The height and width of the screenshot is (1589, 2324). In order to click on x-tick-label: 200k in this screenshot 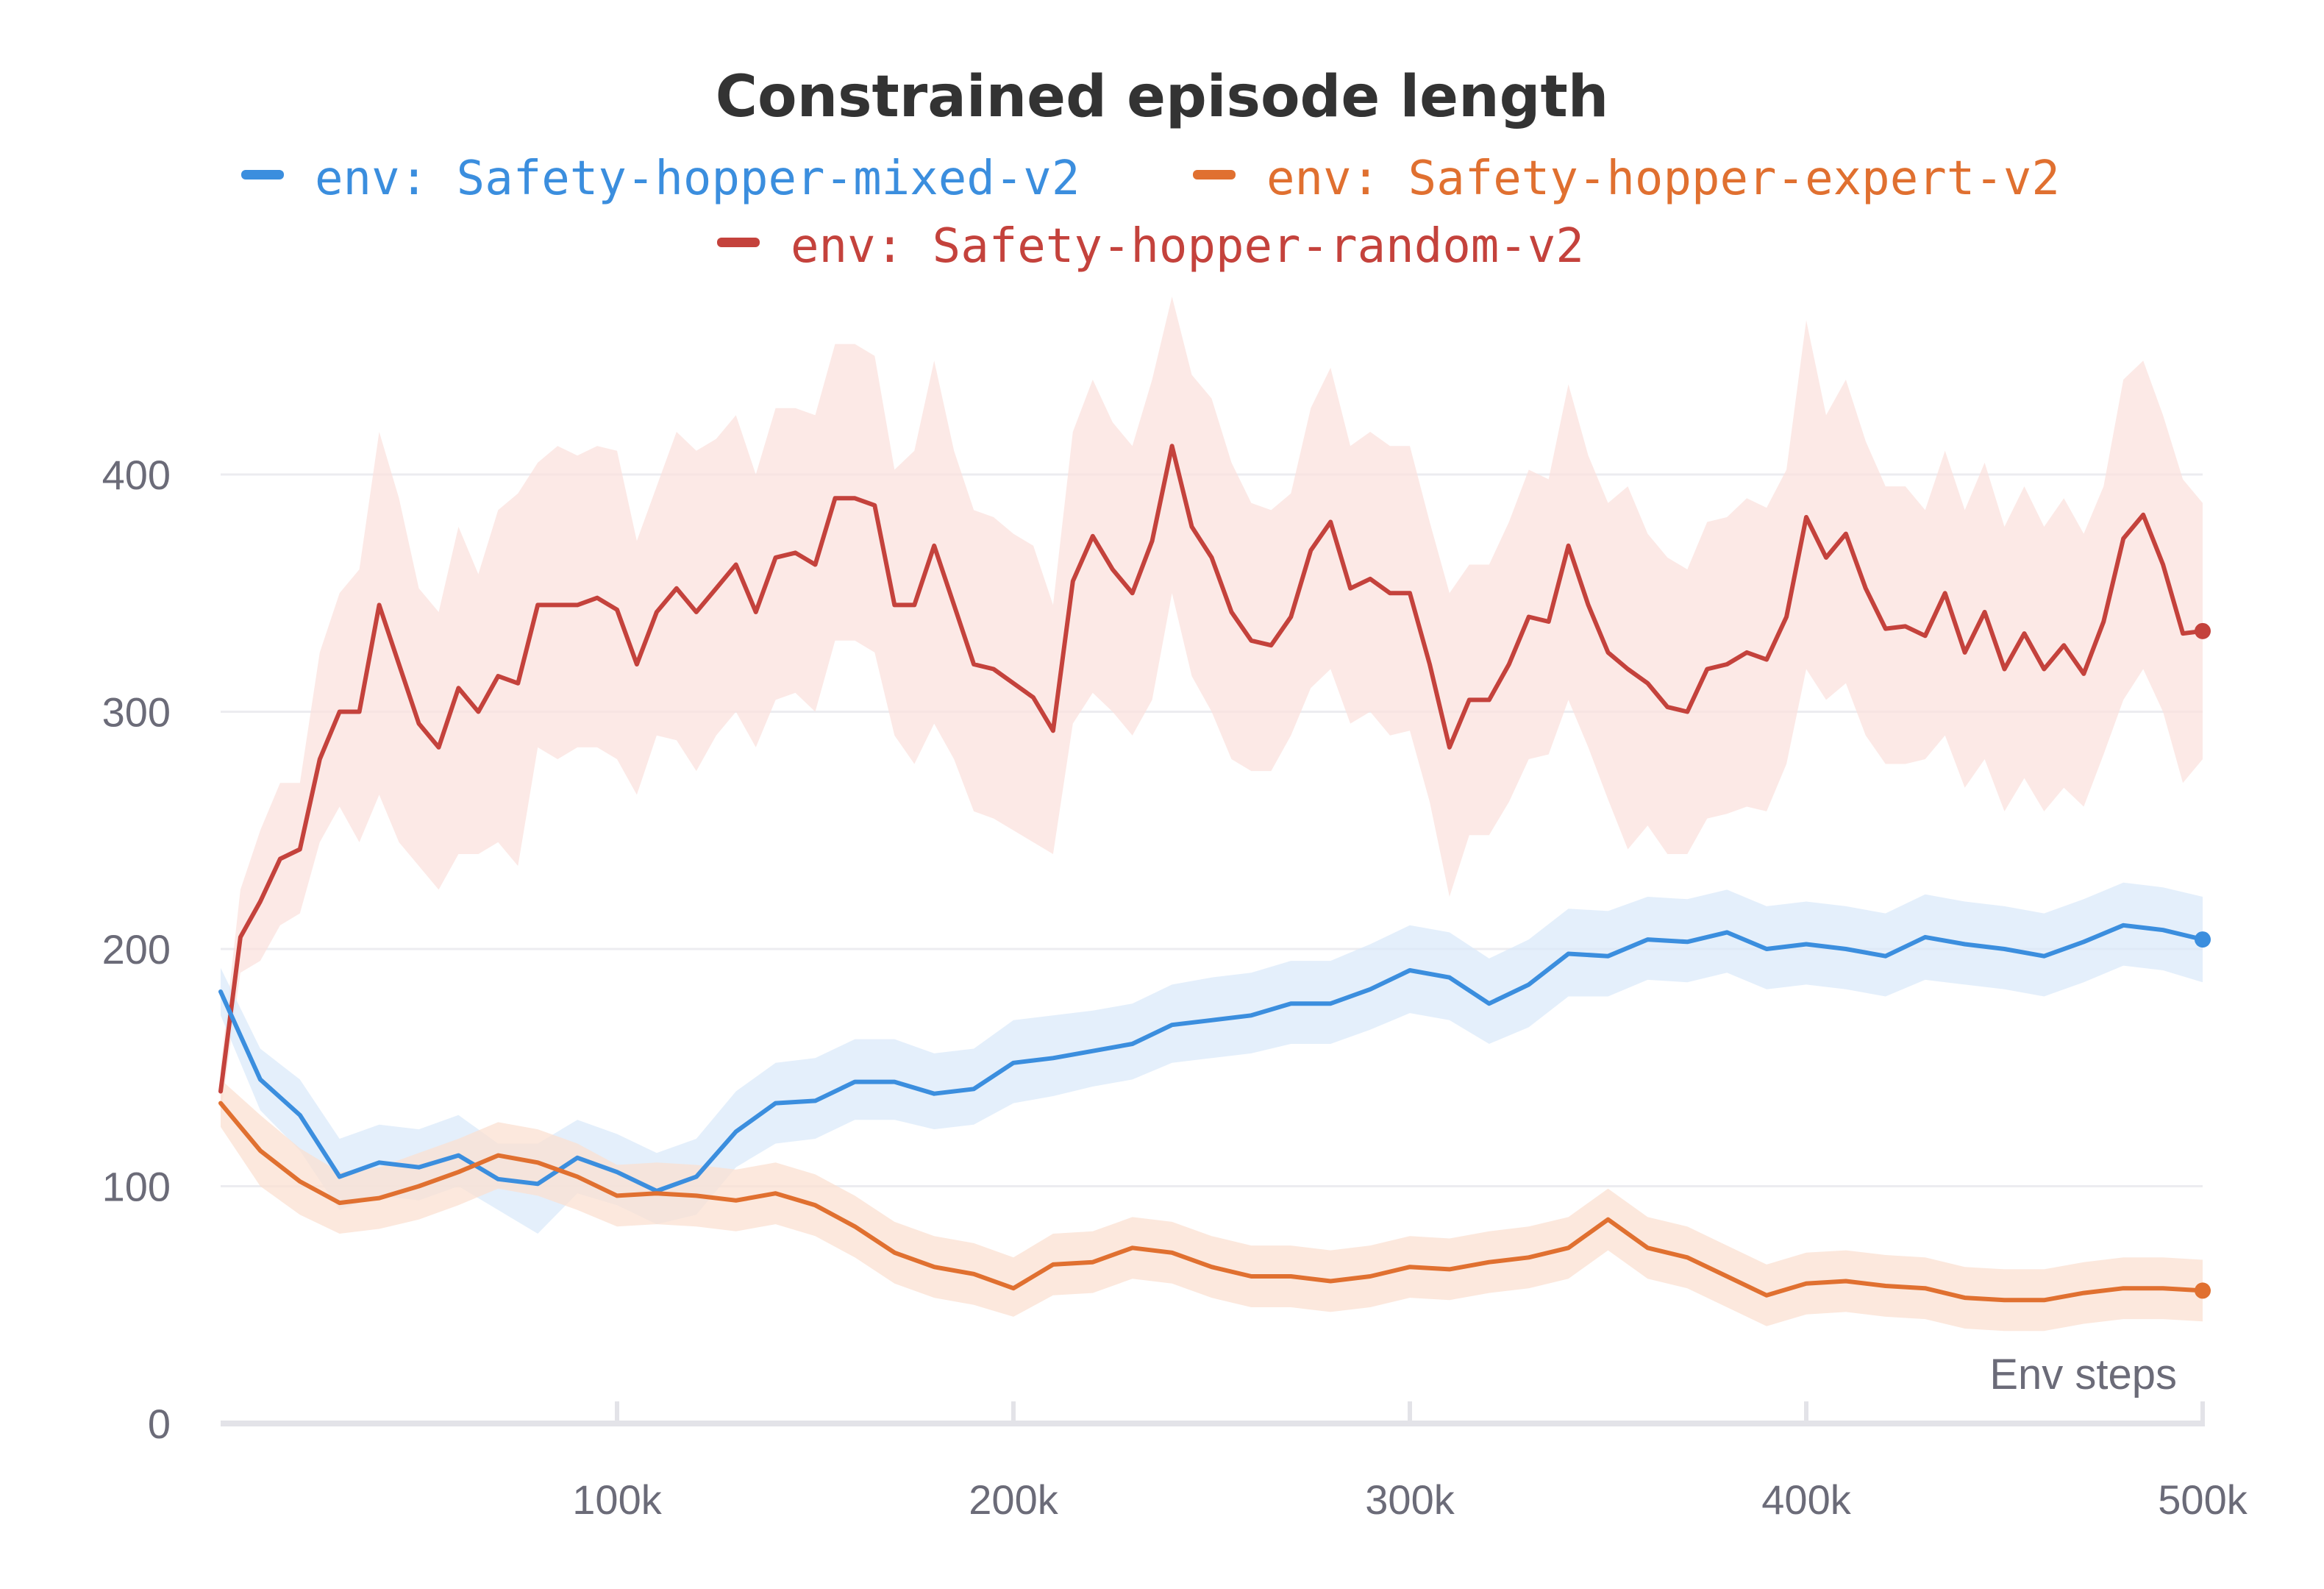, I will do `click(1014, 1499)`.